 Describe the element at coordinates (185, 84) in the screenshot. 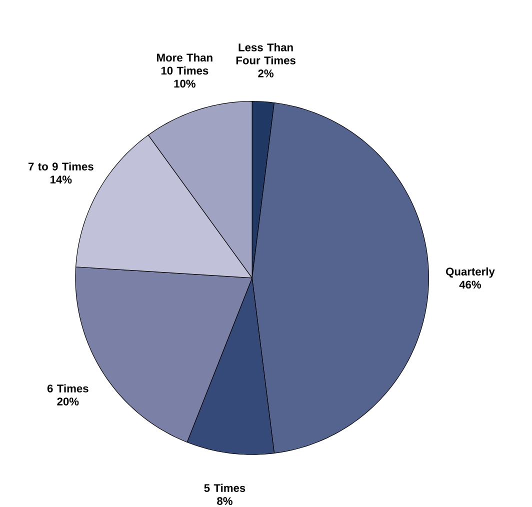

I see `data-label: 10%` at that location.